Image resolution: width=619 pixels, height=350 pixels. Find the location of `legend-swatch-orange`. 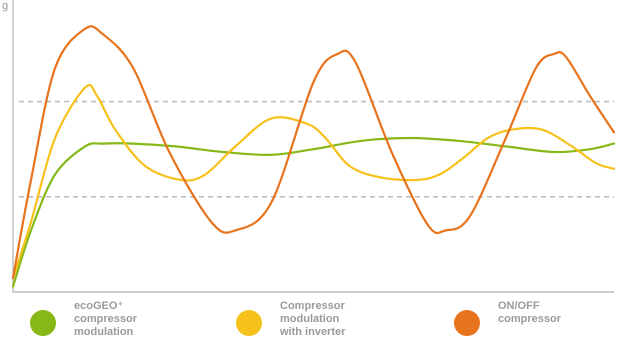

legend-swatch-orange is located at coordinates (467, 323).